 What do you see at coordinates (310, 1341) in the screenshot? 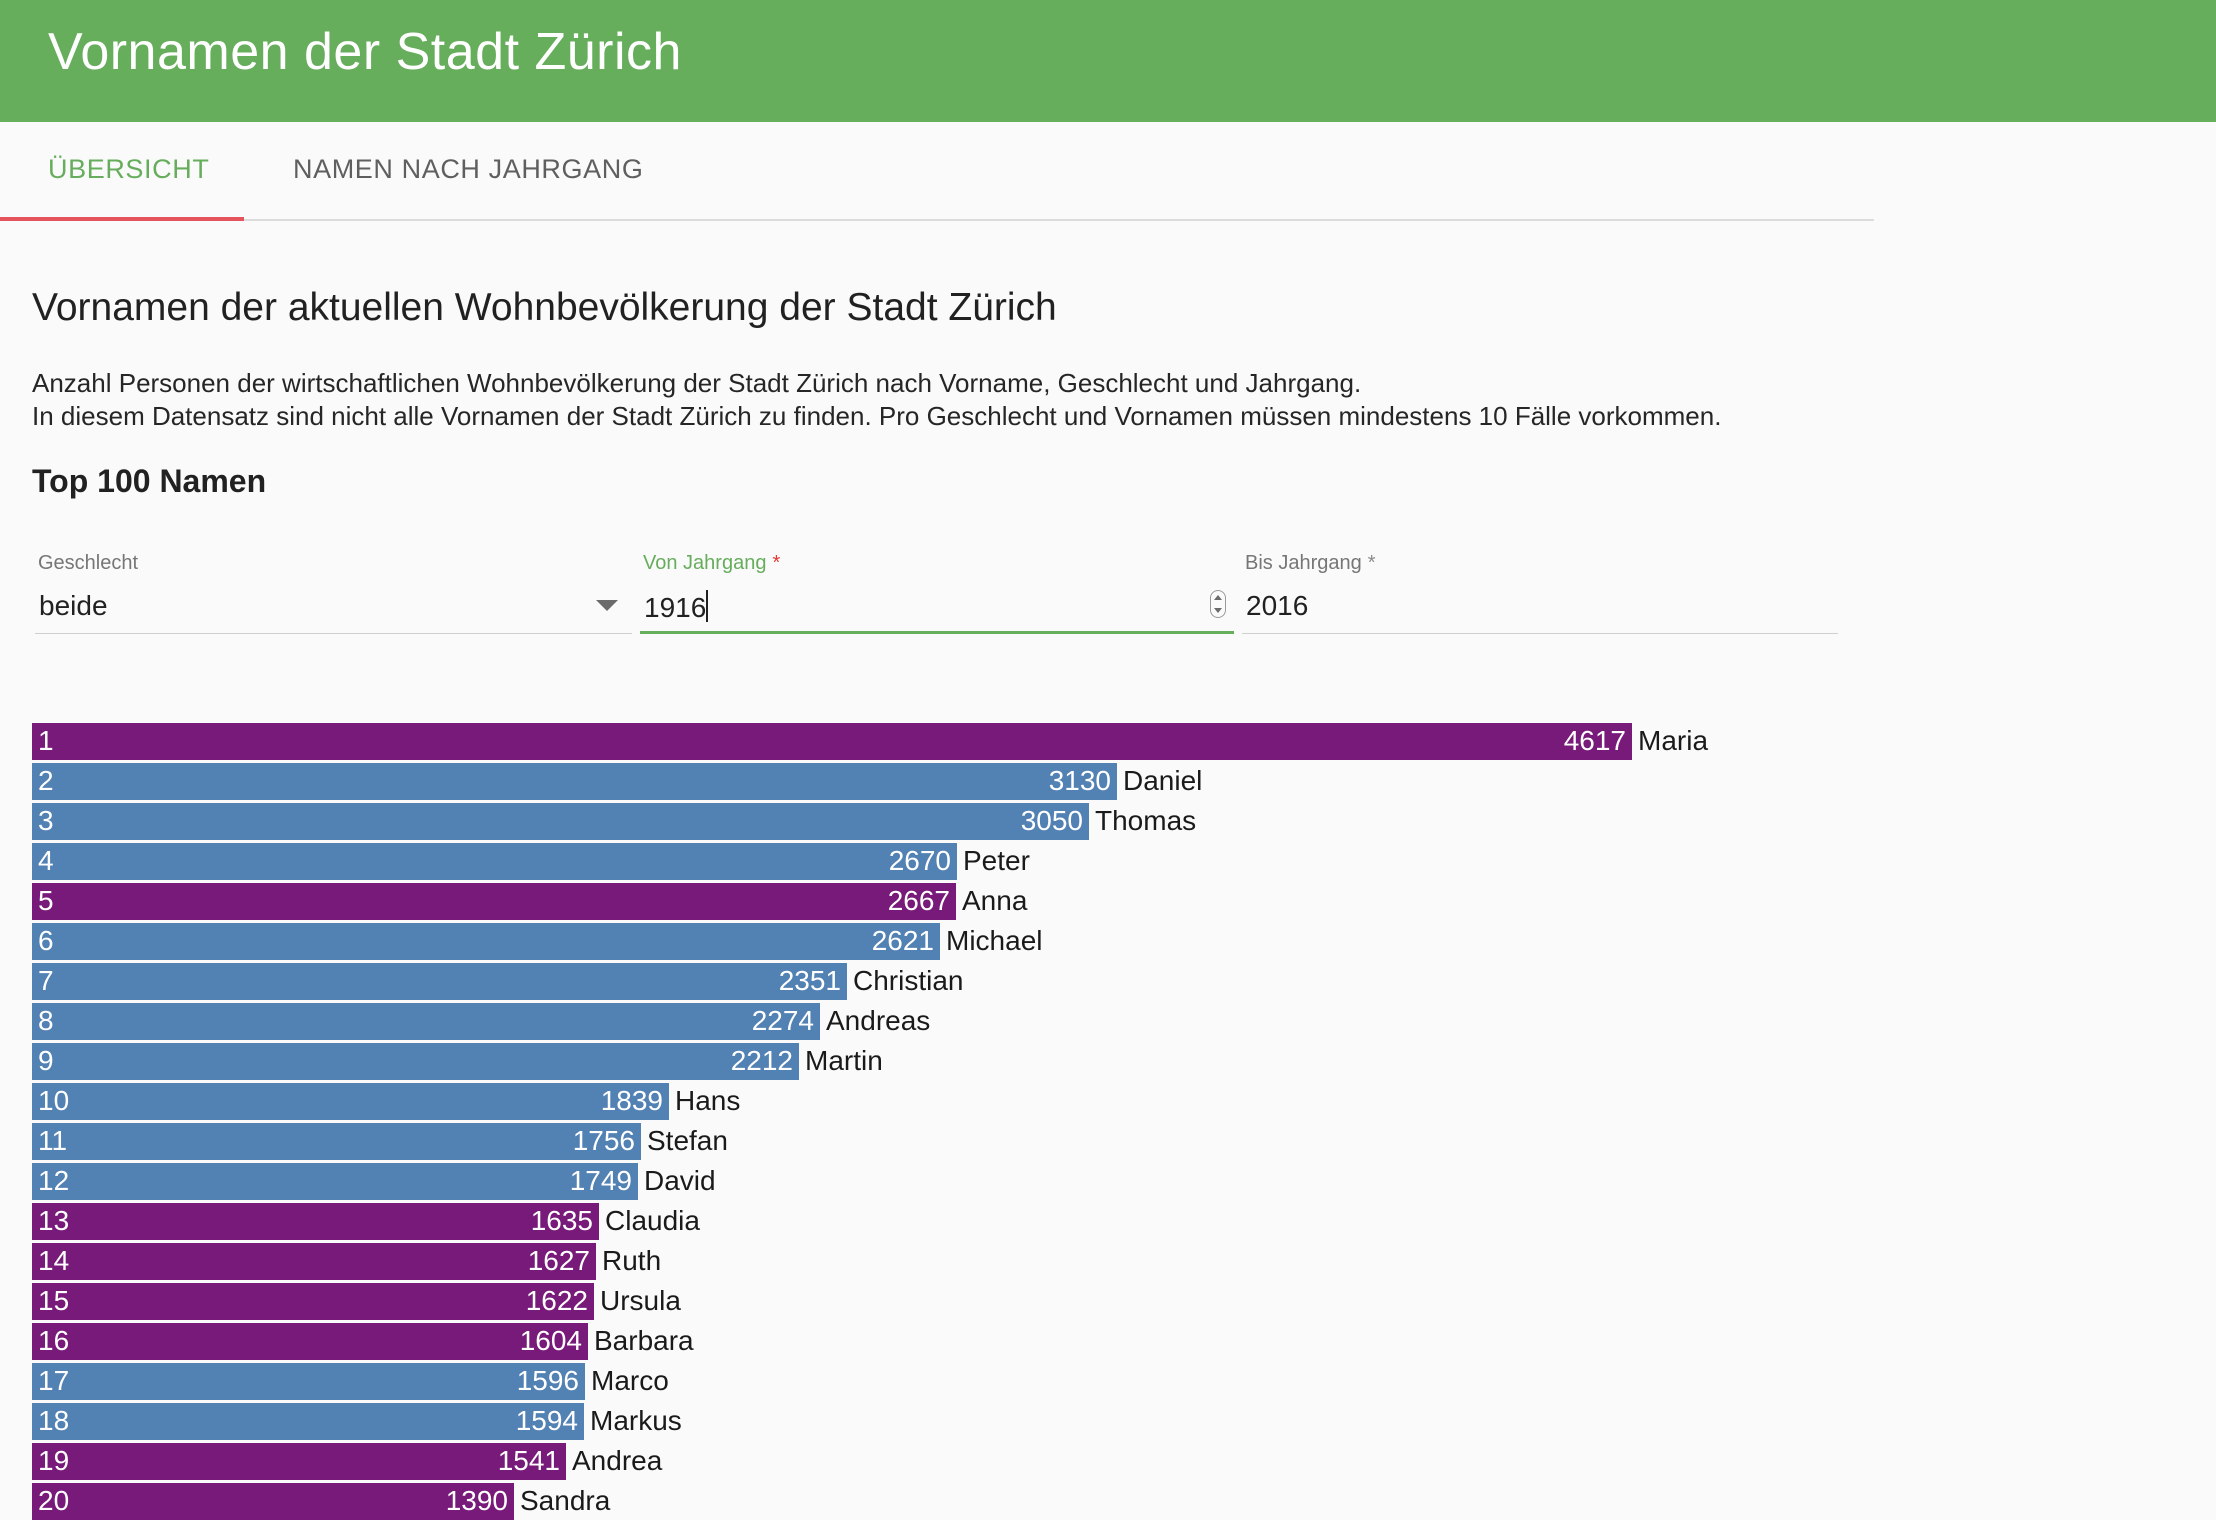
I see `bar: 16 1604` at bounding box center [310, 1341].